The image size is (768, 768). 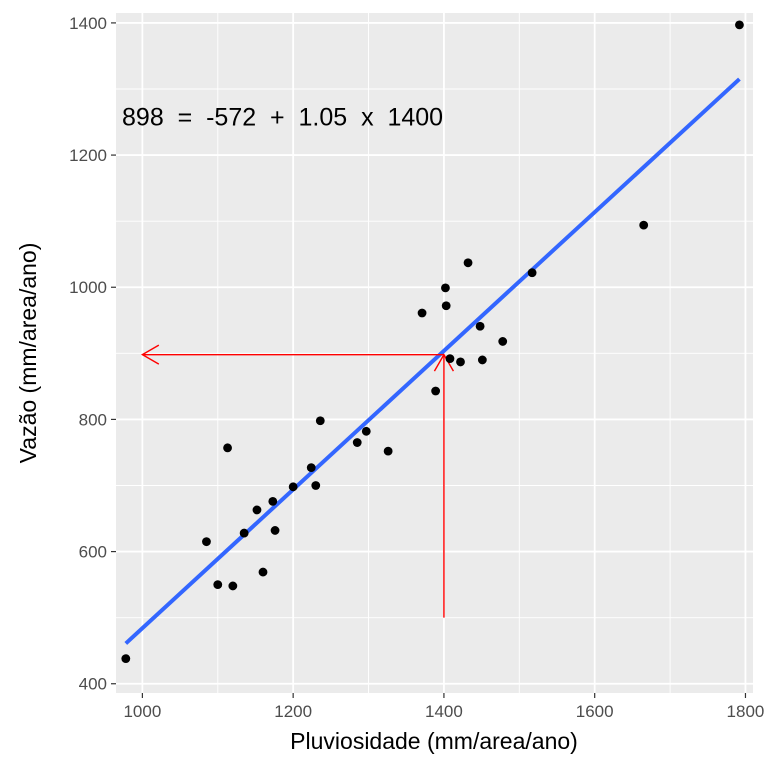 What do you see at coordinates (150, 354) in the screenshot?
I see `arrow-head` at bounding box center [150, 354].